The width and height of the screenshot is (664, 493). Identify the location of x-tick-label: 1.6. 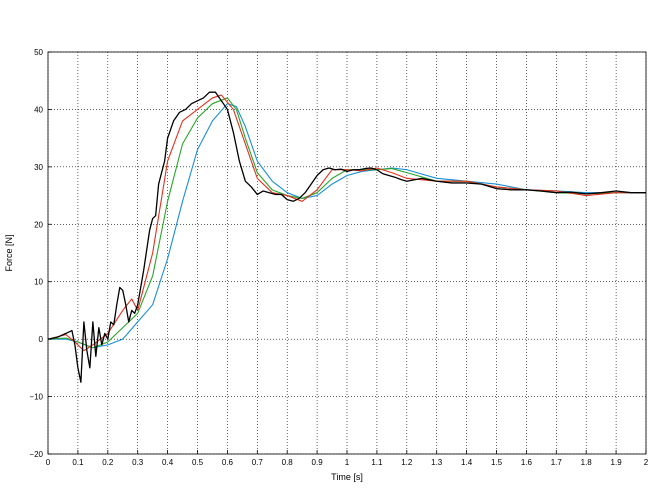
(527, 462).